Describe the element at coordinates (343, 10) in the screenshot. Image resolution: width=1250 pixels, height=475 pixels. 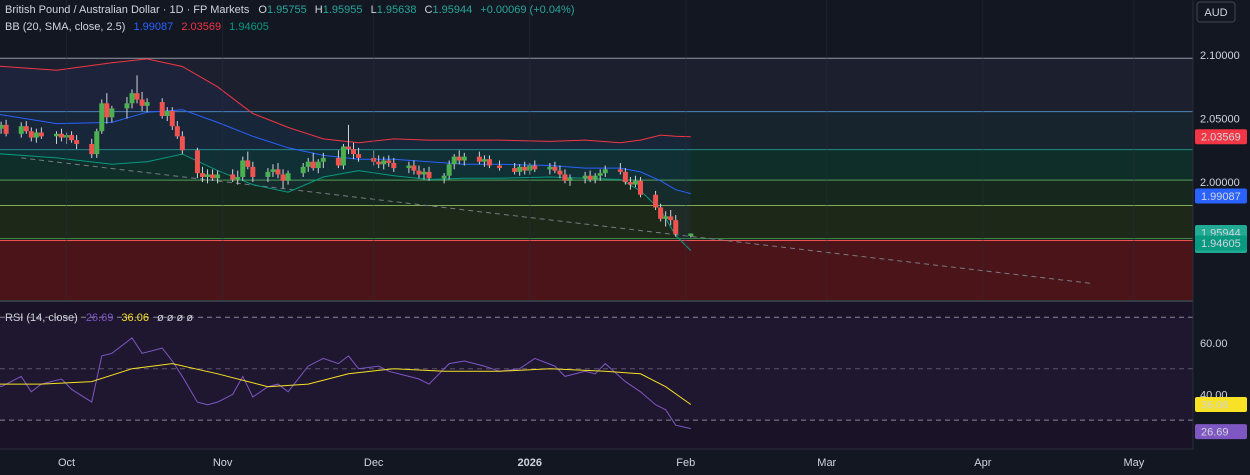
I see `high-value: 1.95955` at that location.